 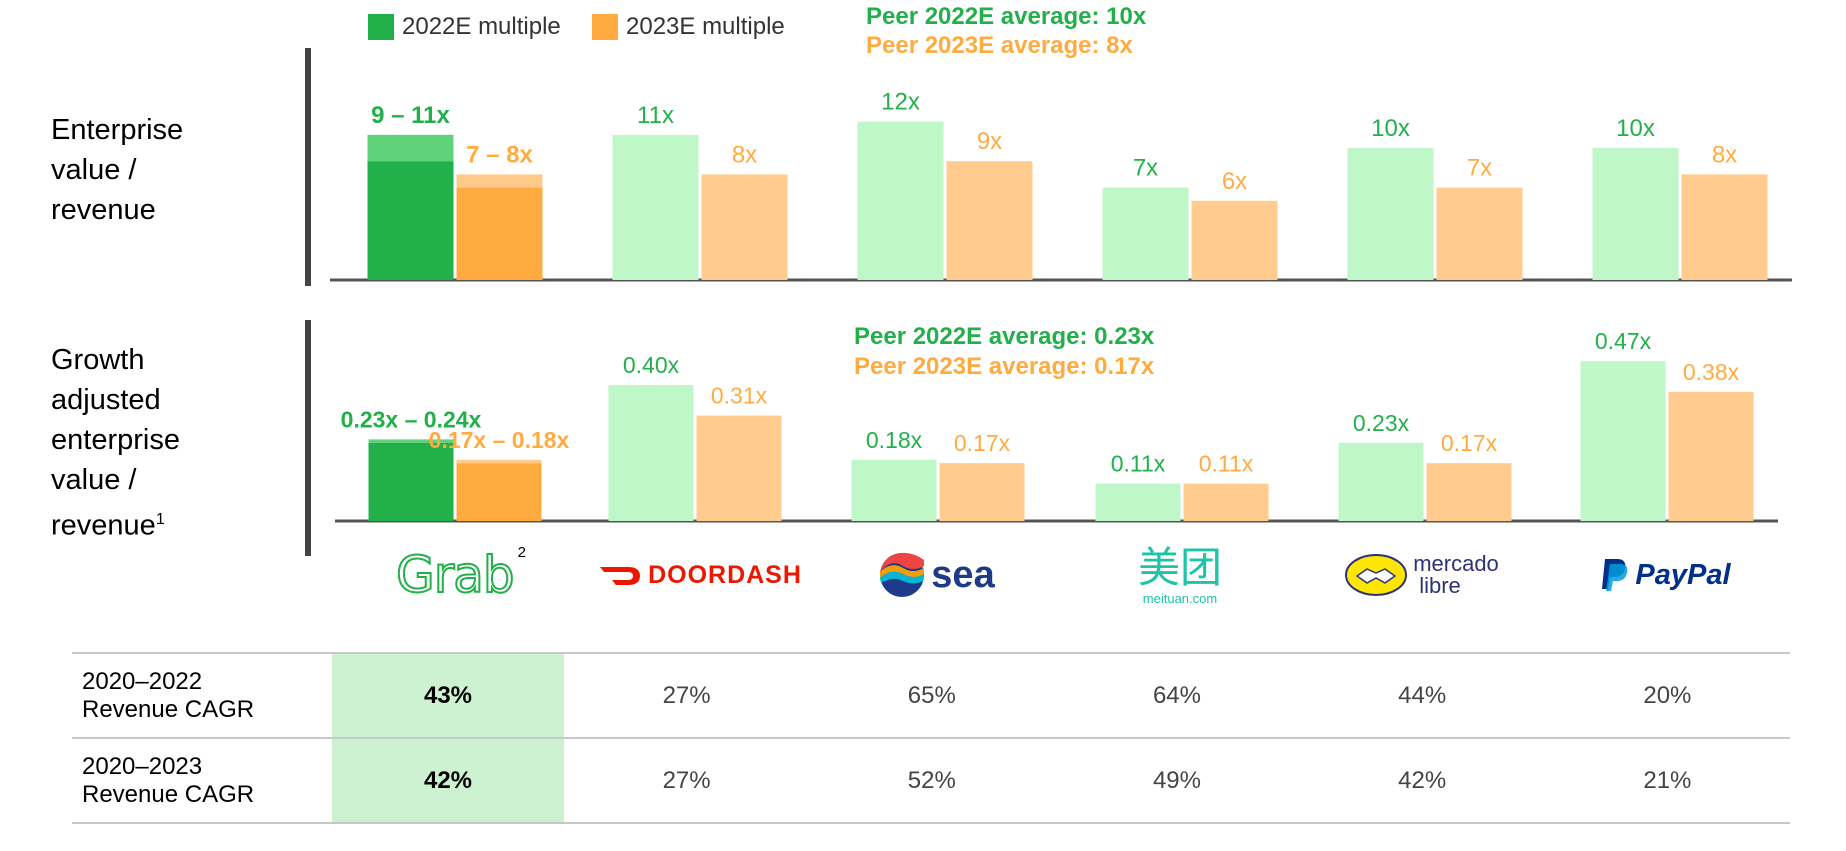 What do you see at coordinates (1667, 695) in the screenshot?
I see `table-cell-paypal: 20%` at bounding box center [1667, 695].